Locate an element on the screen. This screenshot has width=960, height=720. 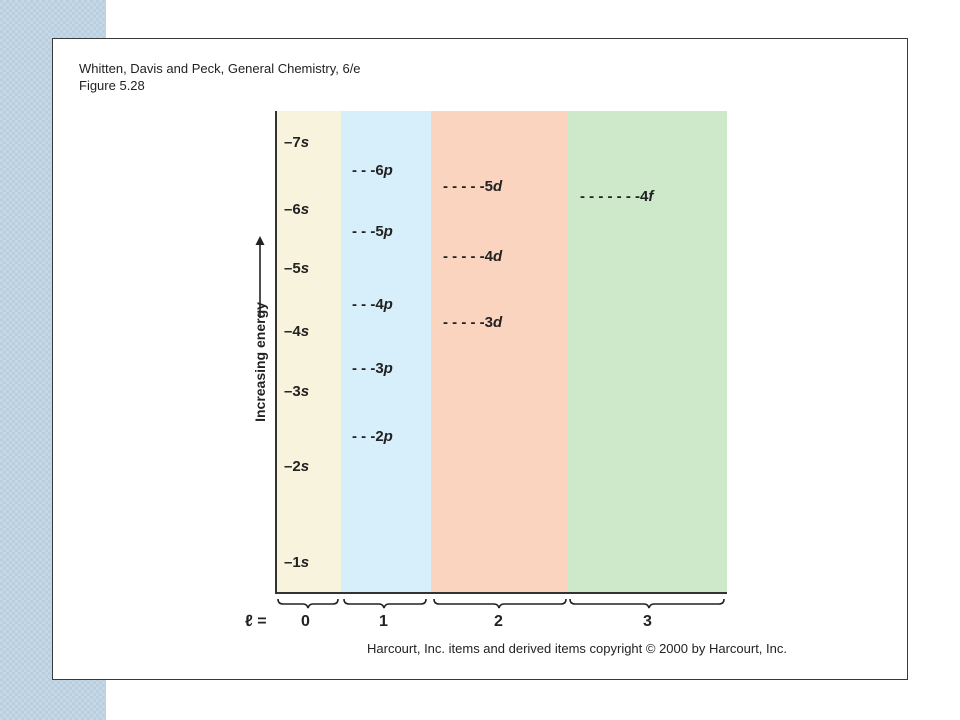
level-4p: - - -4p is located at coordinates (372, 304).